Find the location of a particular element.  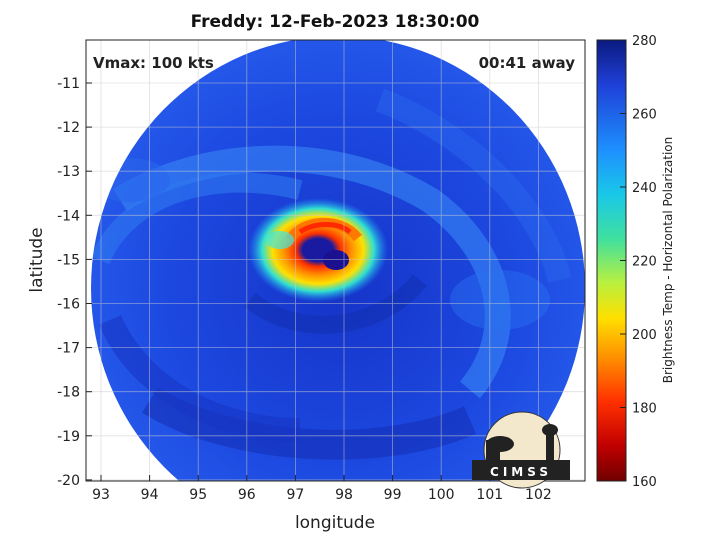

y-tick-label: -20 is located at coordinates (68, 481).